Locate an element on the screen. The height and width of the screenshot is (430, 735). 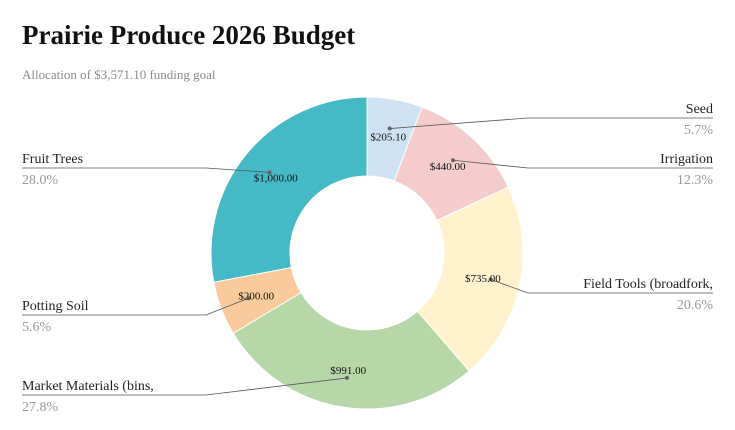
value-label-fruit-trees: $1,000.00 is located at coordinates (276, 178).